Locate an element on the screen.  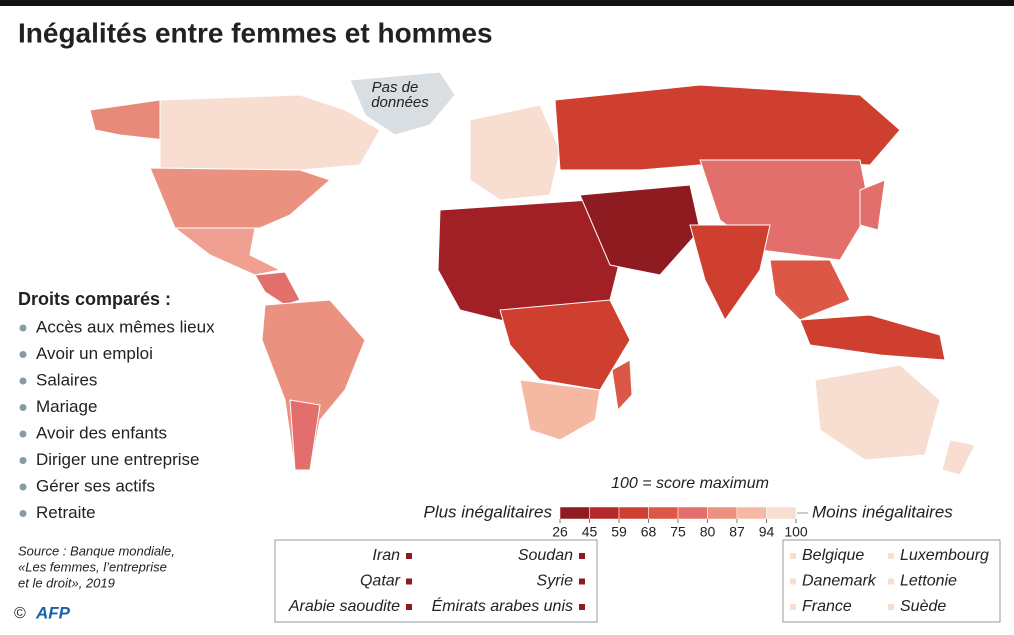
source-line: «Les femmes, l’entreprise is located at coordinates (92, 566).